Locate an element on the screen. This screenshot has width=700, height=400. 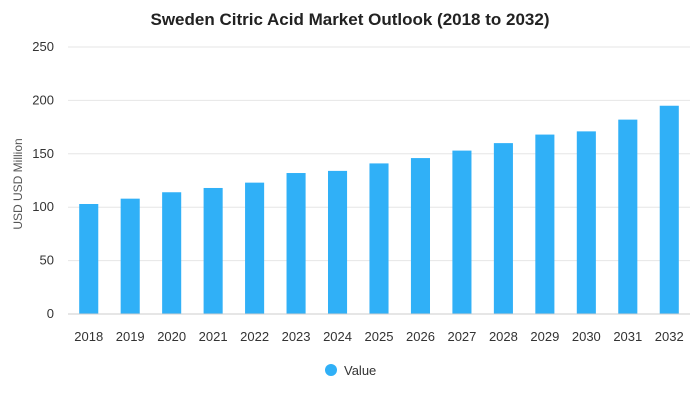
bar-2020 is located at coordinates (172, 253).